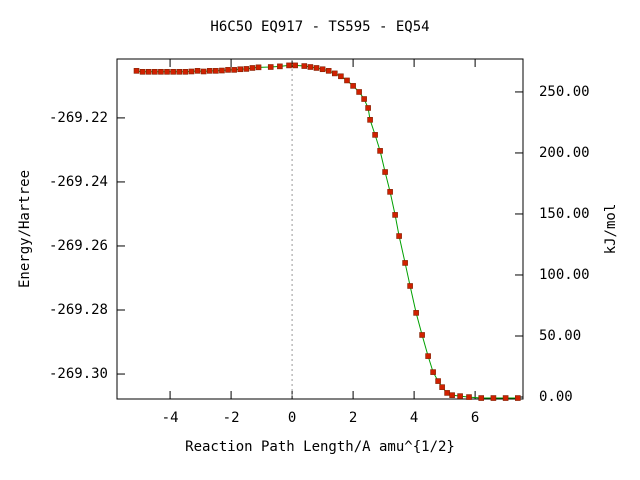 Image resolution: width=640 pixels, height=480 pixels. I want to click on x-tick-label: -4, so click(170, 418).